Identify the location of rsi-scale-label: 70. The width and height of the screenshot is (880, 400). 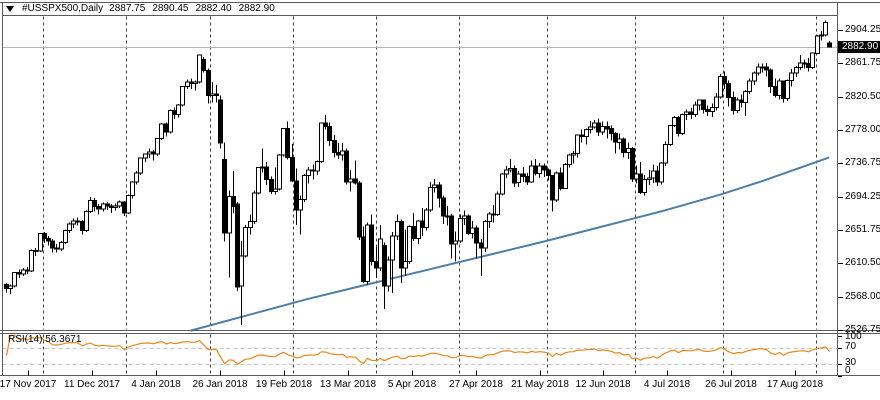
(851, 346).